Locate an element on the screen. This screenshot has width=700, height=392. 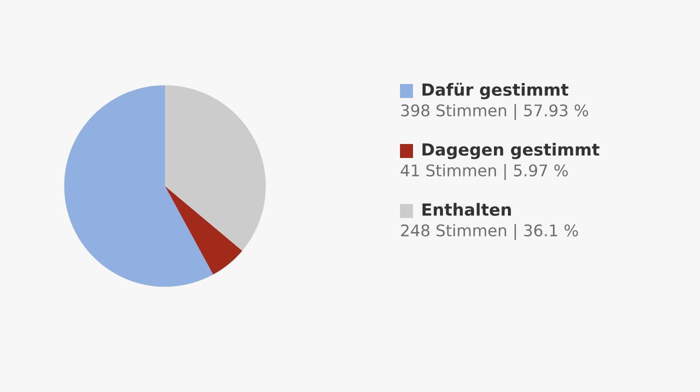
legend-label: Dafür gestimmt is located at coordinates (495, 91).